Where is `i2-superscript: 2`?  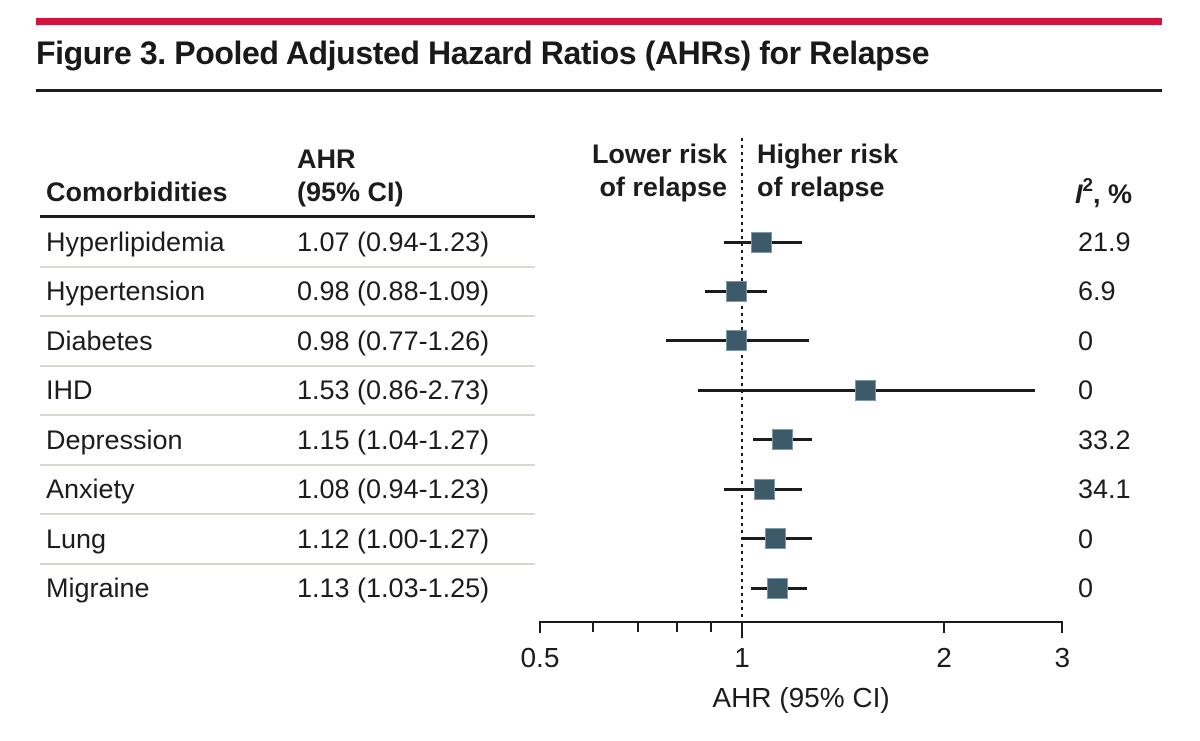 i2-superscript: 2 is located at coordinates (1088, 185).